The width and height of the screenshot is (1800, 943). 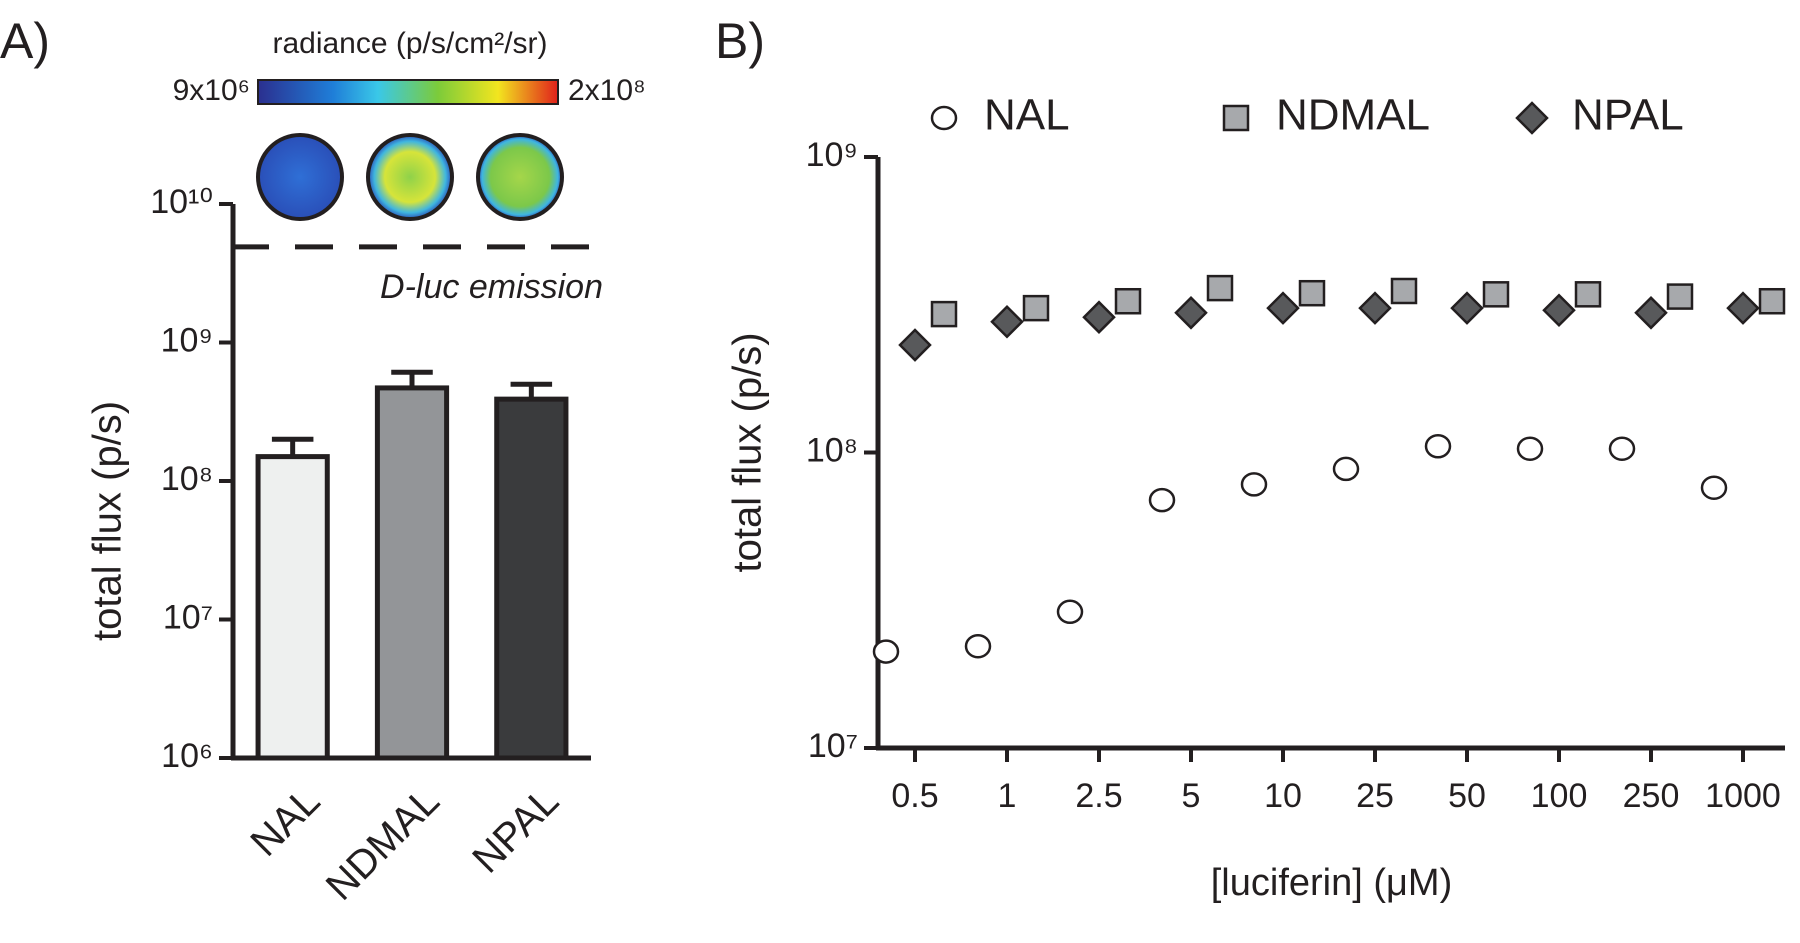 I want to click on x-tick-label: NDMAL, so click(x=383, y=844).